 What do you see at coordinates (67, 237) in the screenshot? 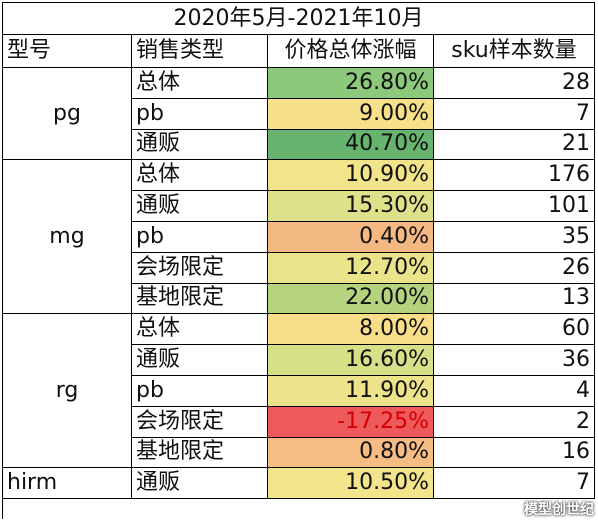
I see `model-cell: mg` at bounding box center [67, 237].